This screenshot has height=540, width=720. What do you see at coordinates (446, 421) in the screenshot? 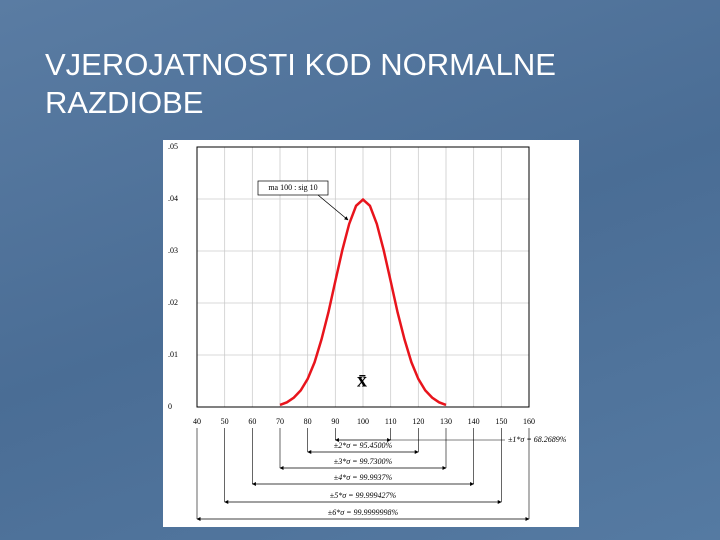
I see `x-tick-label: 130` at bounding box center [446, 421].